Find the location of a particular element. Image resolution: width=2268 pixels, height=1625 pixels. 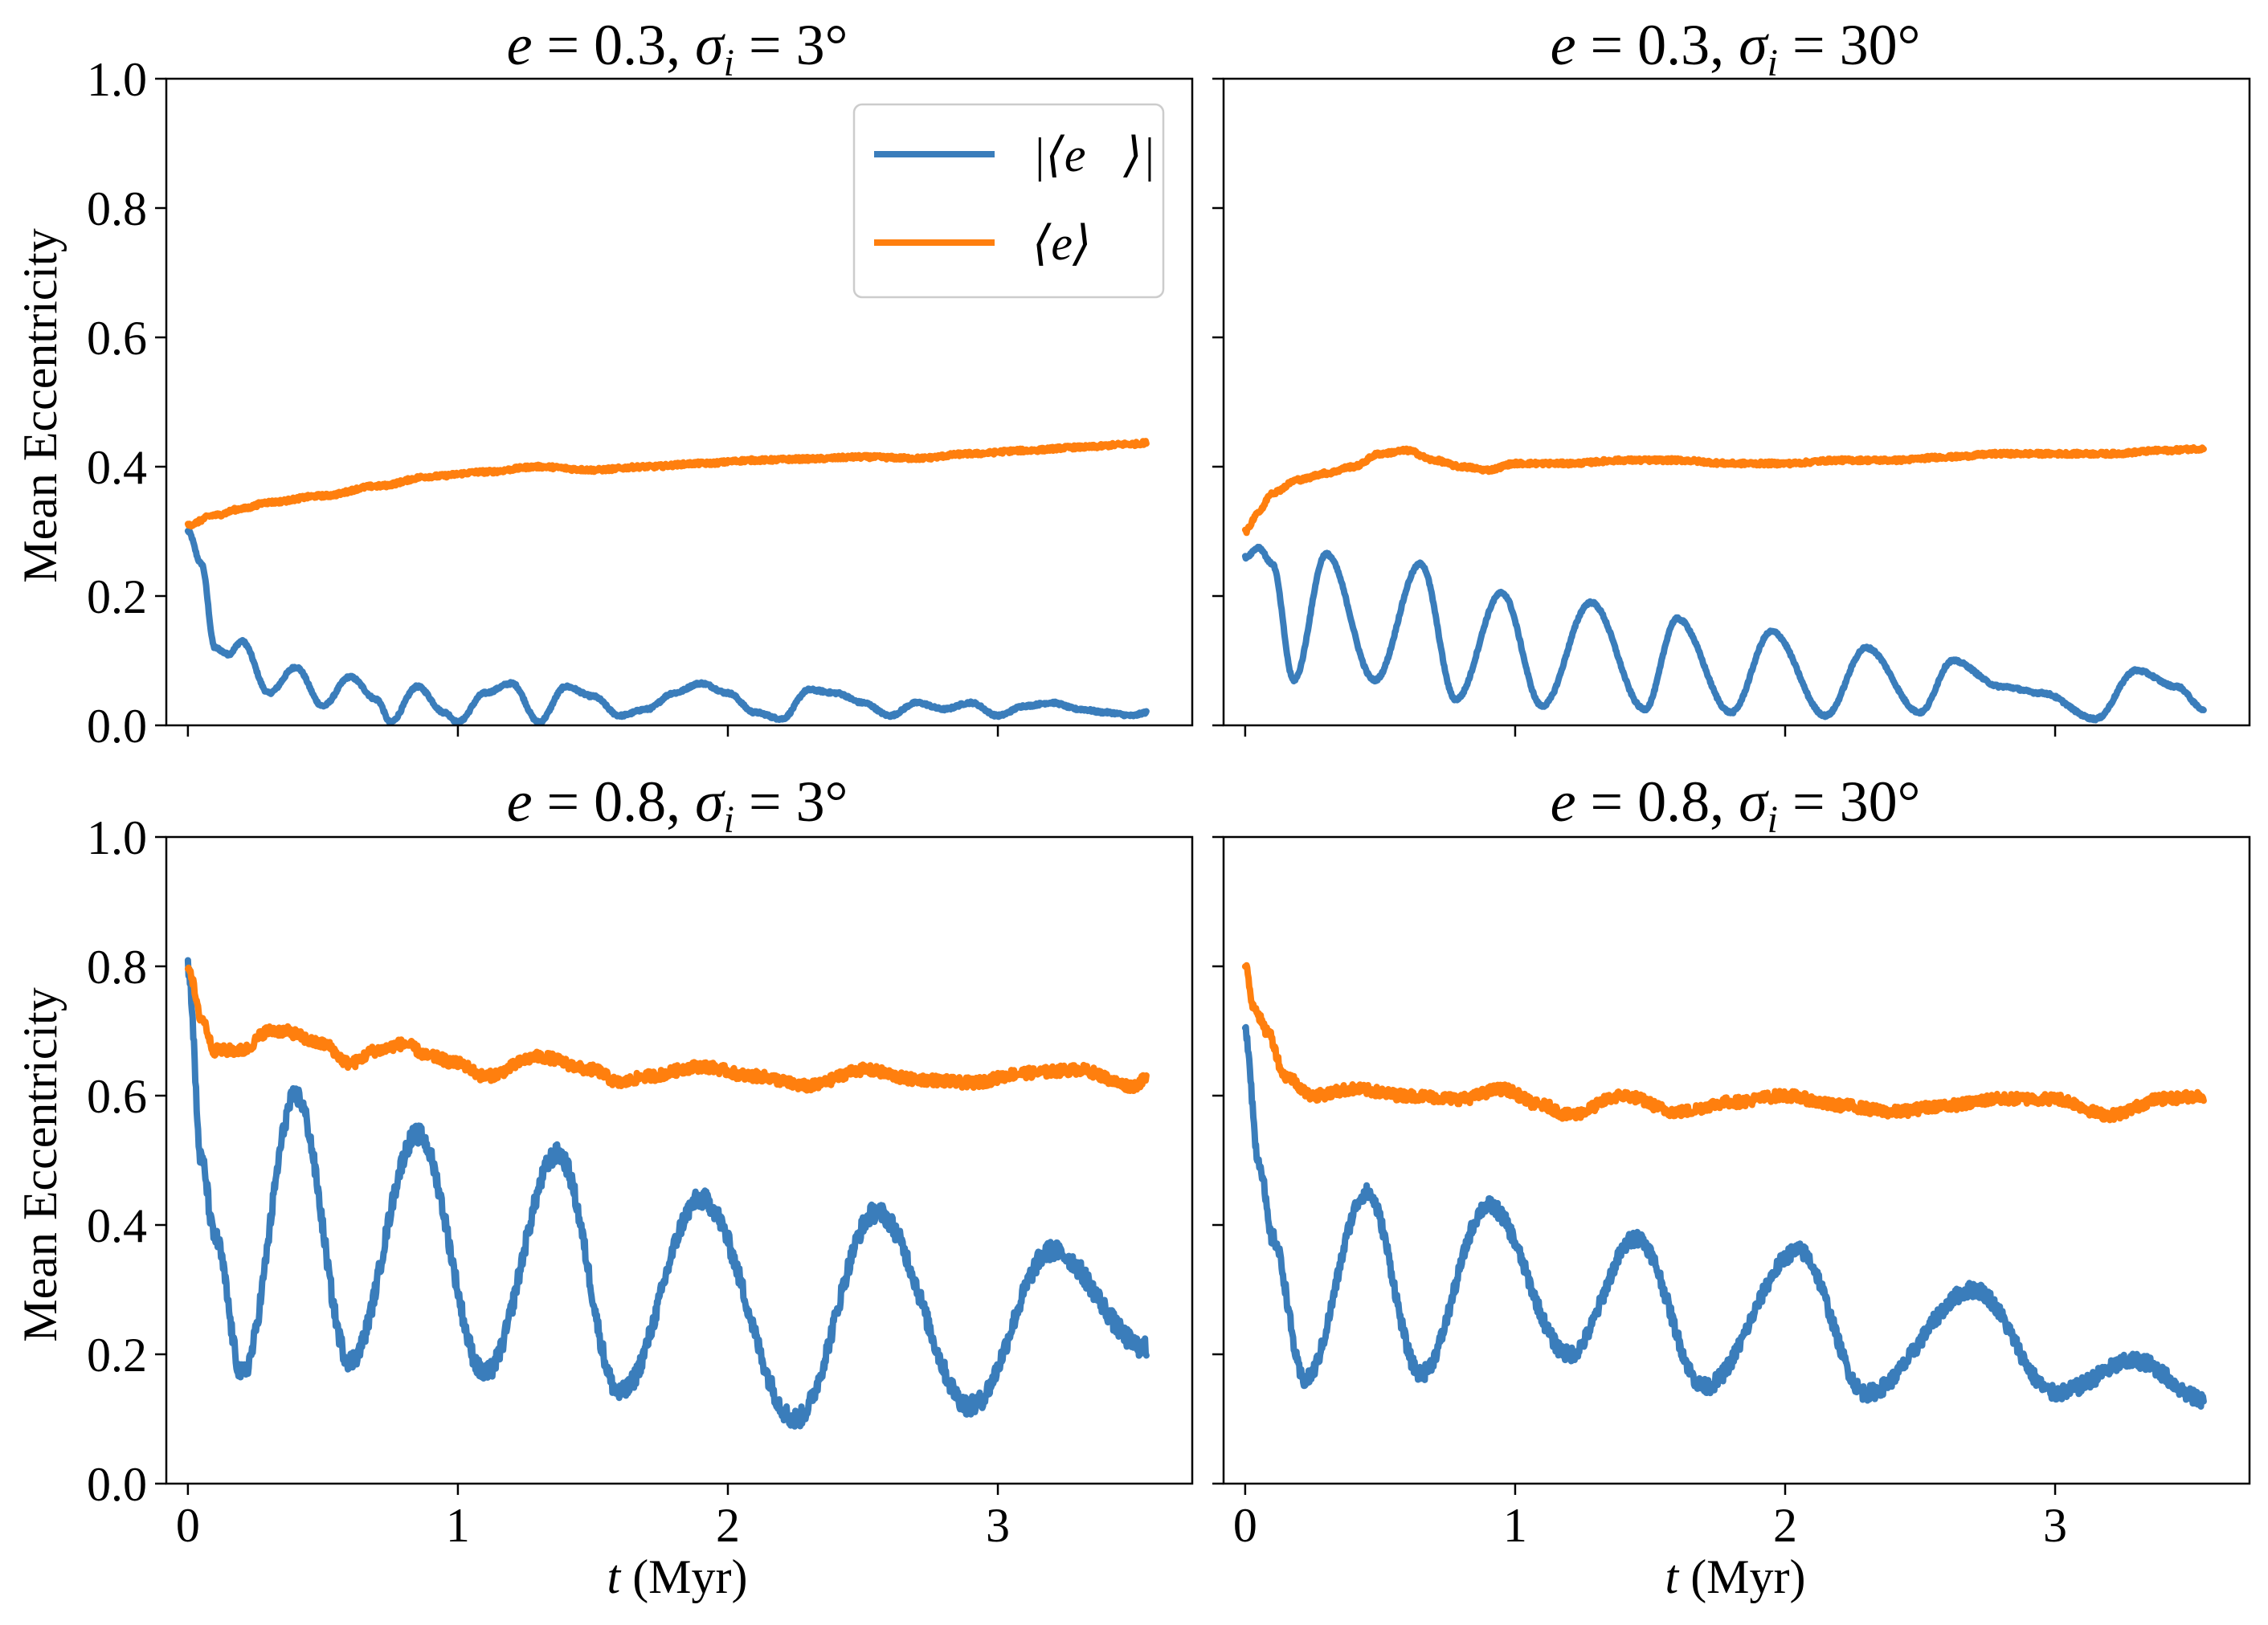

x-axis-unit-left: (Myr) is located at coordinates (683, 1577).